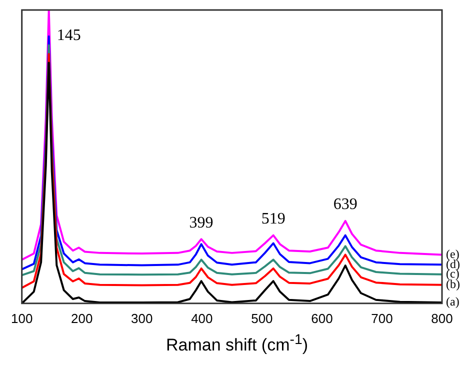  I want to click on x-tick-label: 500, so click(262, 318).